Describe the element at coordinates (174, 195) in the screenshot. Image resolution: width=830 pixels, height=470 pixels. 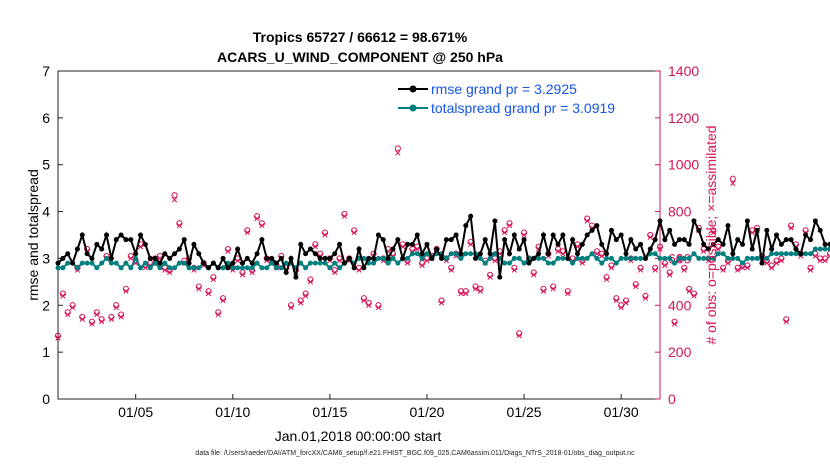
I see `obs-possible-point` at that location.